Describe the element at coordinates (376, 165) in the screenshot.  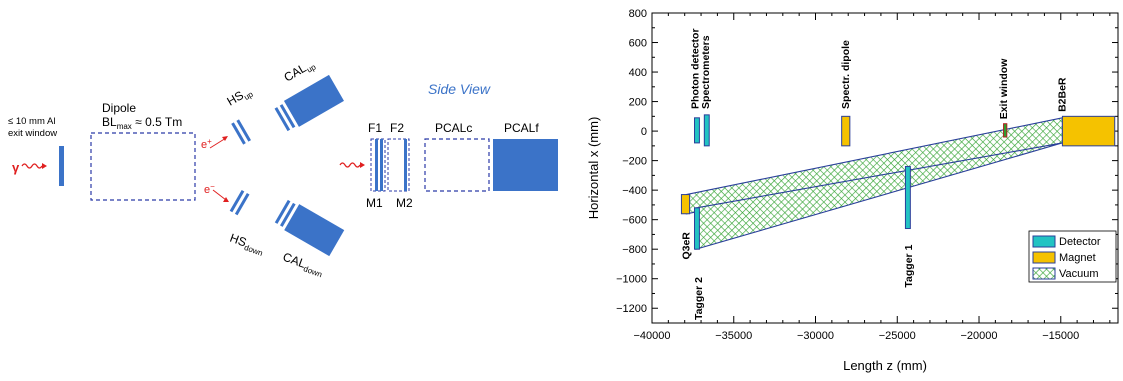
I see `f1-plane` at that location.